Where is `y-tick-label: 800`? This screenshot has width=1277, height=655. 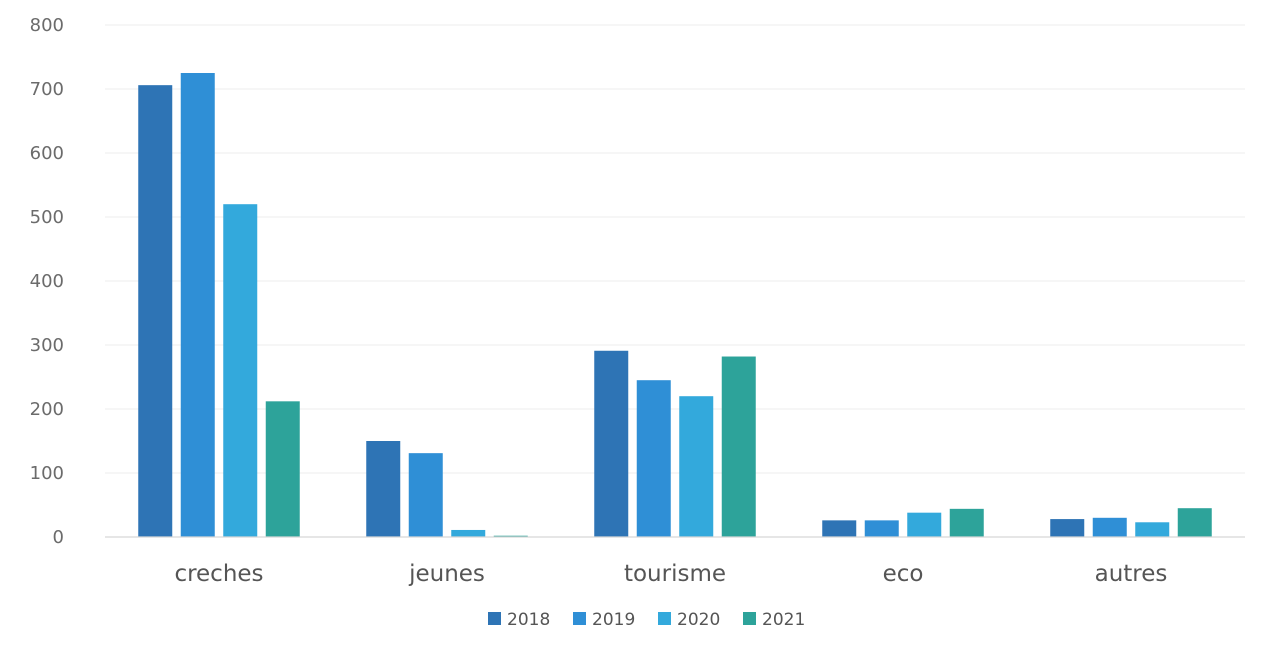 y-tick-label: 800 is located at coordinates (47, 25).